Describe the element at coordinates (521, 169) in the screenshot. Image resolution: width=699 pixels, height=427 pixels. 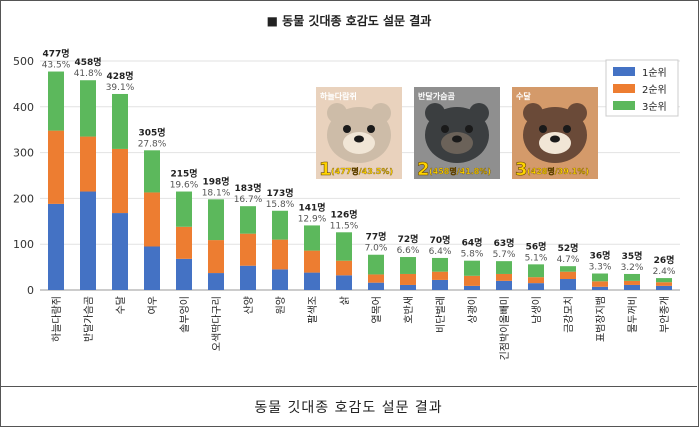
I see `inset-rank: 3` at that location.